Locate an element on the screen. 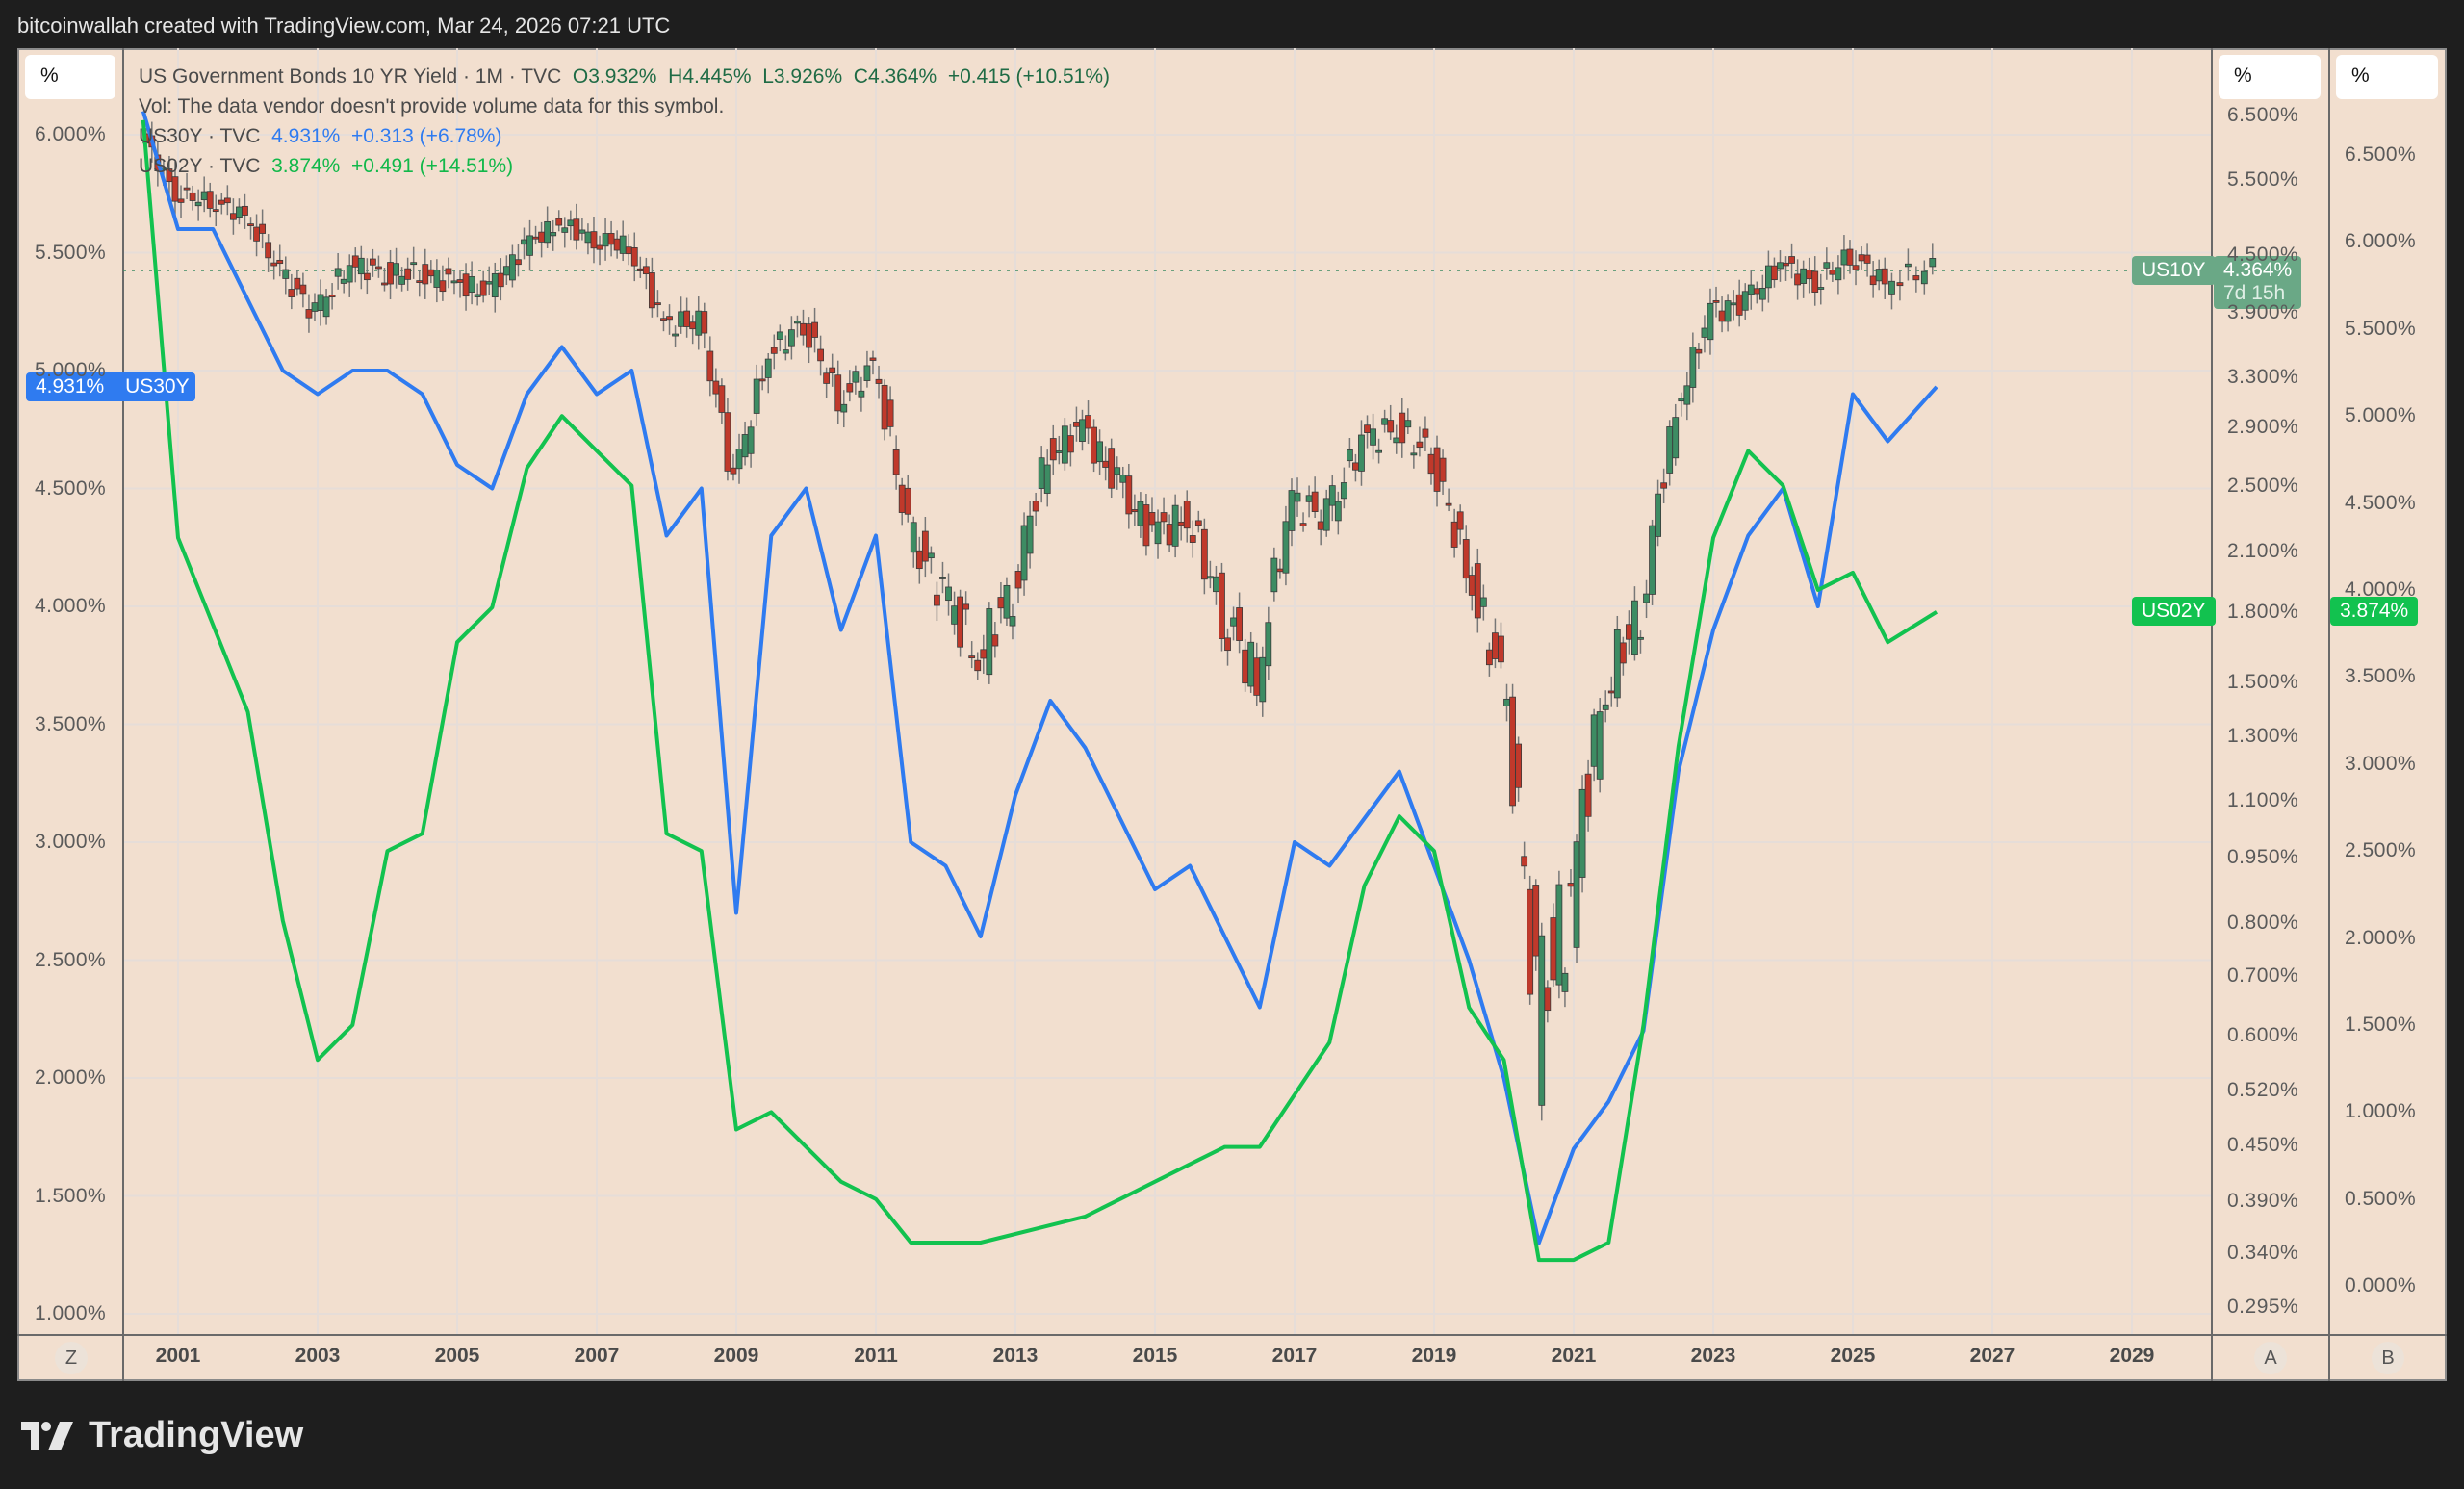 This screenshot has height=1489, width=2464. axis-a-tick: 6.500% is located at coordinates (2263, 115).